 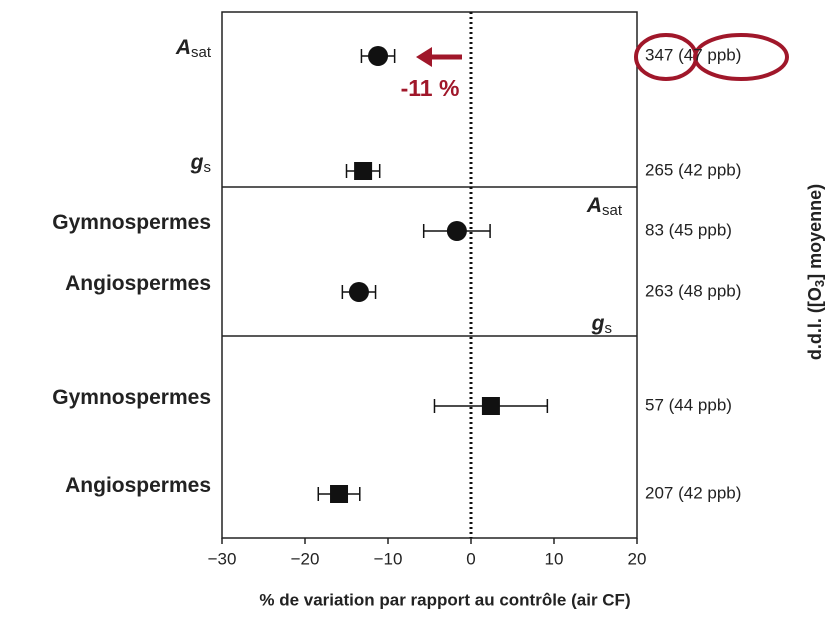 What do you see at coordinates (688, 229) in the screenshot?
I see `right-label: 83 (45 ppb)` at bounding box center [688, 229].